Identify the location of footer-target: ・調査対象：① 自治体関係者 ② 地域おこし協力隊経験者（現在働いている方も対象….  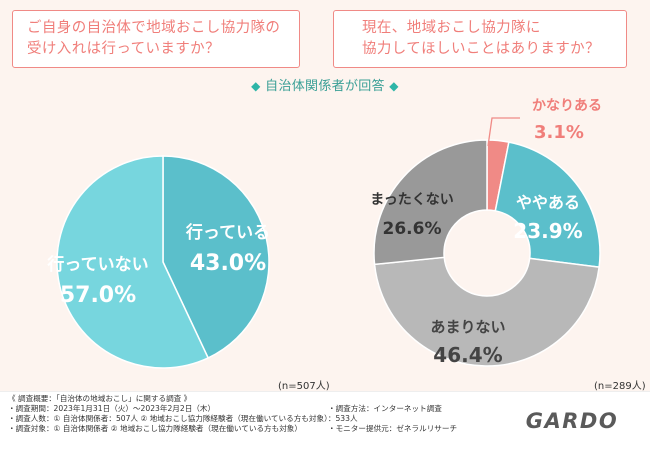
(155, 428).